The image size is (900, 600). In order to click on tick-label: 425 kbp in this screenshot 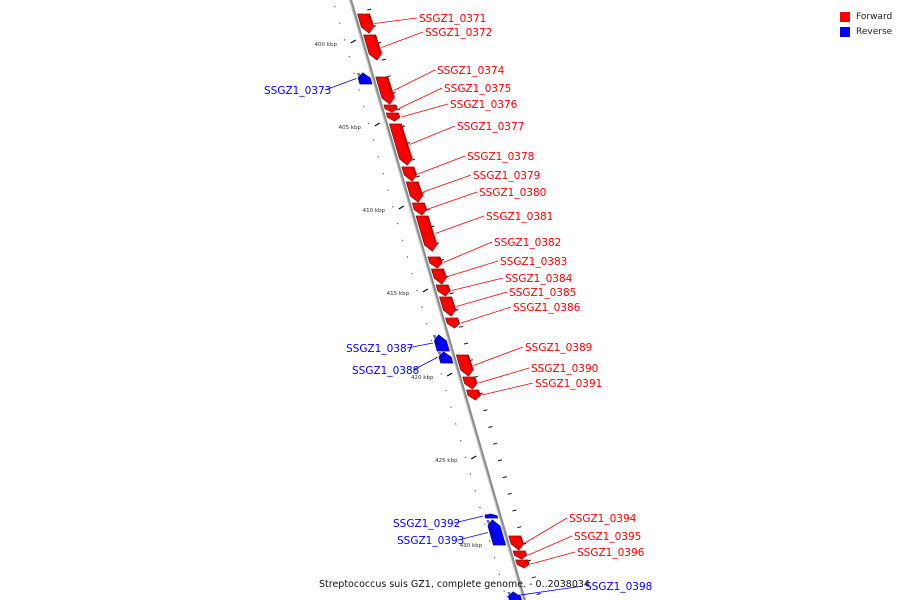, I will do `click(446, 461)`.